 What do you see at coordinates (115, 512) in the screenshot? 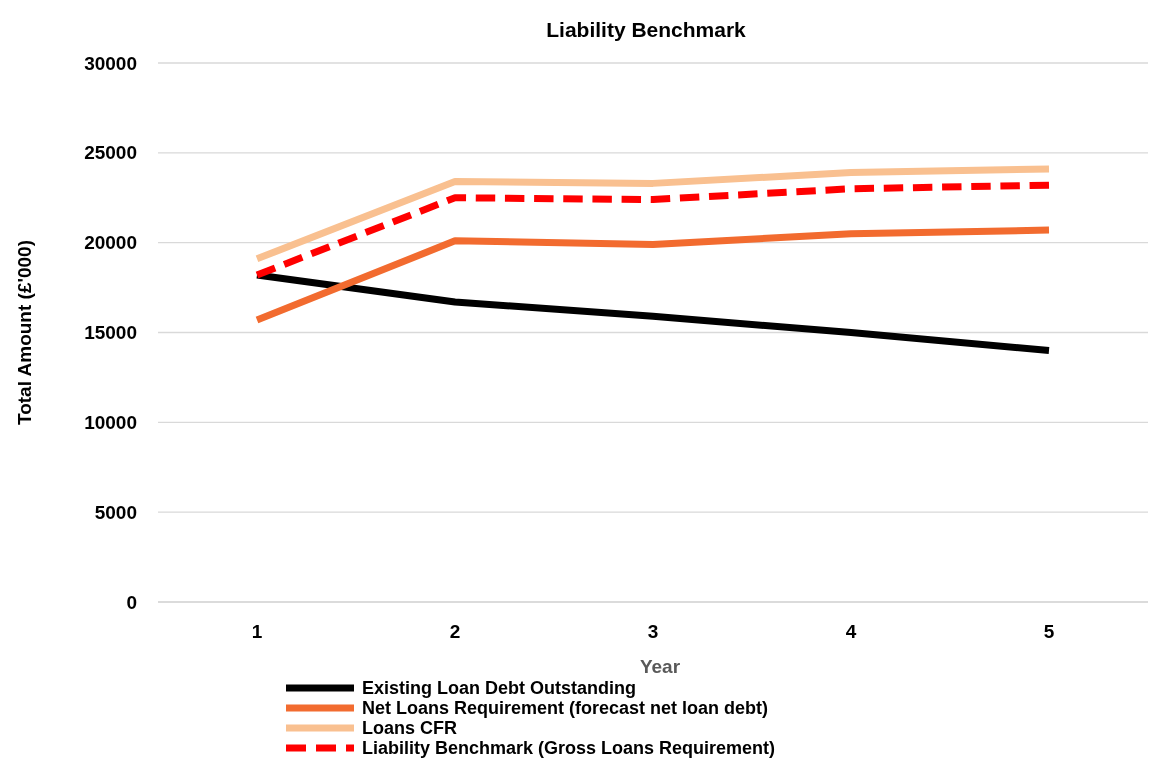
I see `y-tick-label: 5000` at bounding box center [115, 512].